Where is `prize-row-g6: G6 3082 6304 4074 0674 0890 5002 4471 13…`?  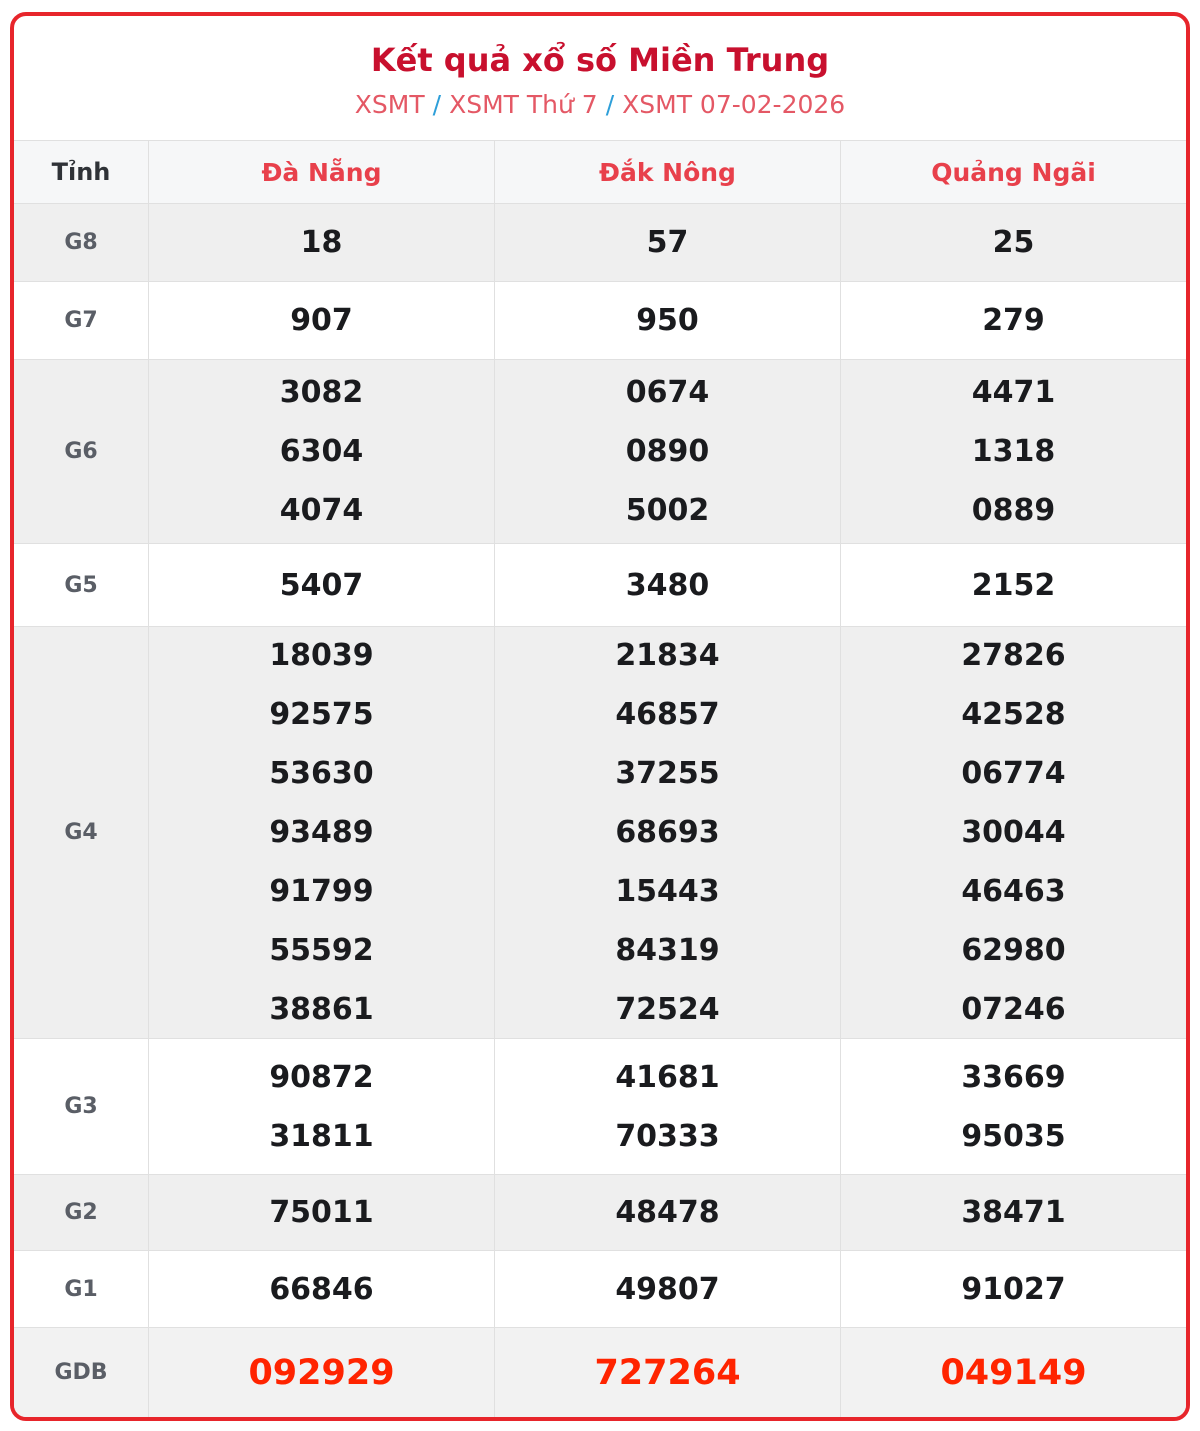
prize-row-g6: G6 3082 6304 4074 0674 0890 5002 4471 13… is located at coordinates (600, 451).